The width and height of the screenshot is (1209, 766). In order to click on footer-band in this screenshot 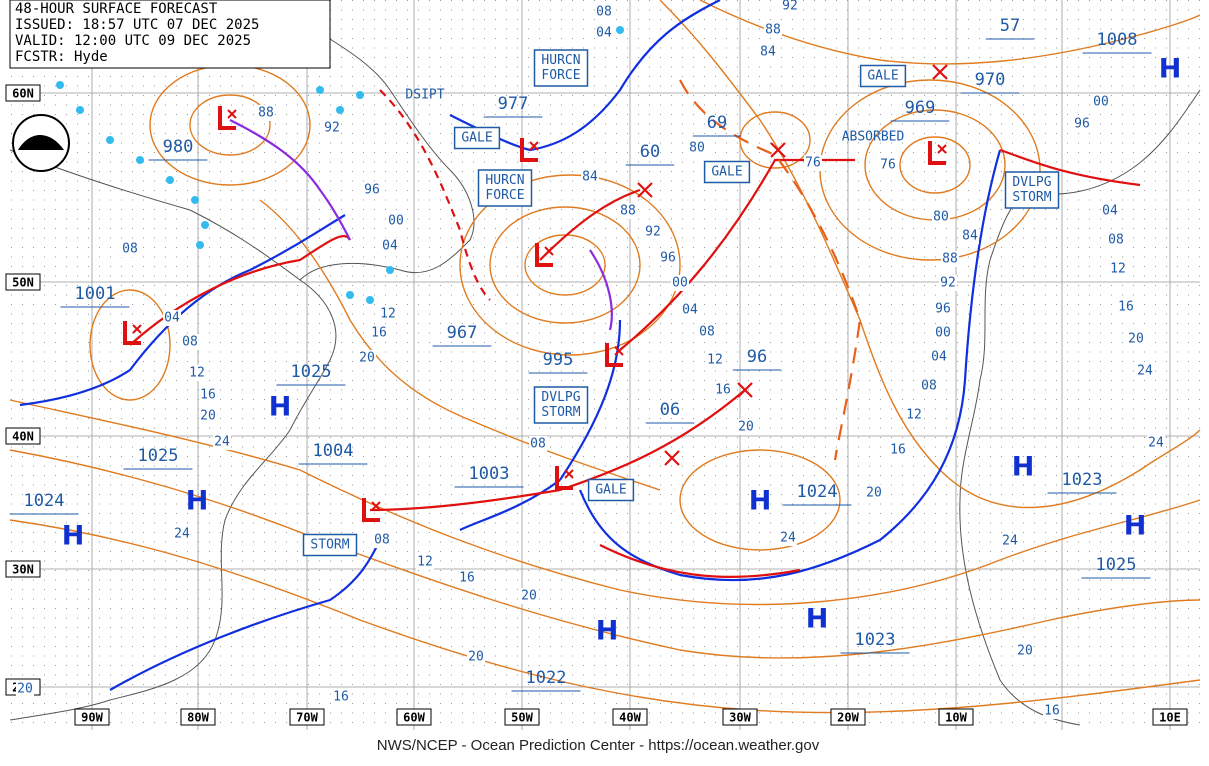, I will do `click(604, 746)`.